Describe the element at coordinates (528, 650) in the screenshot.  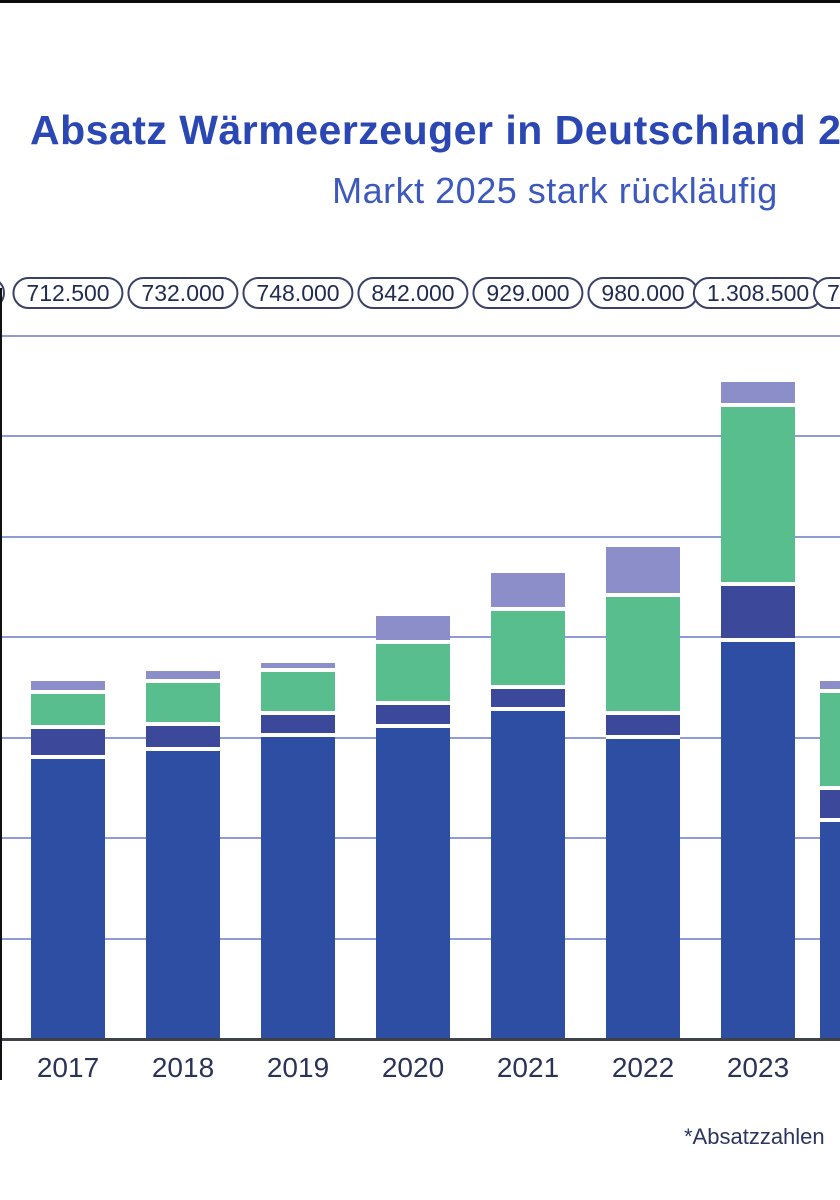
I see `bar-2021-segment-green` at that location.